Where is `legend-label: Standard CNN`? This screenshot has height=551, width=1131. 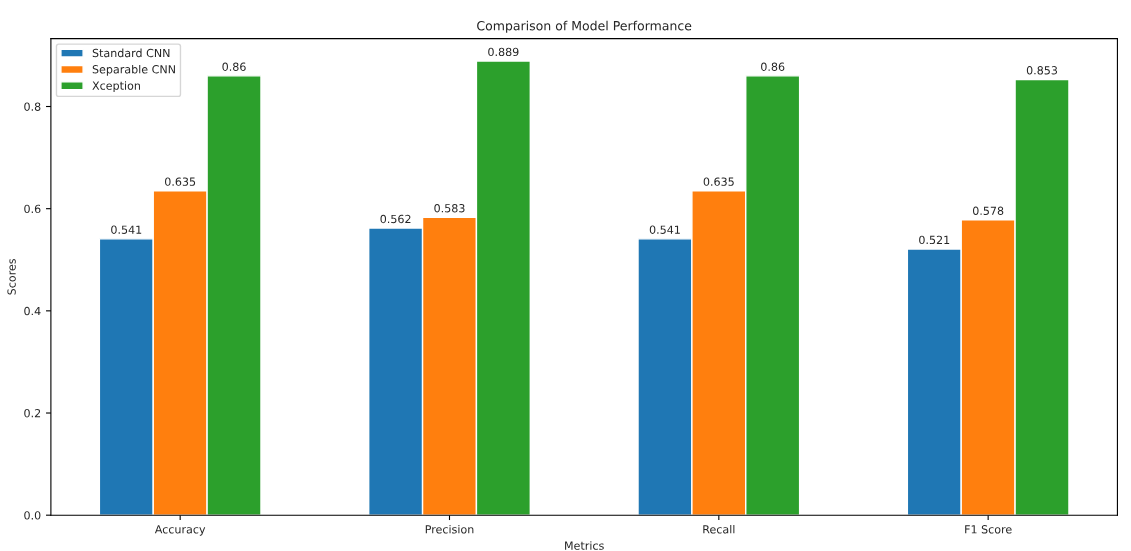 legend-label: Standard CNN is located at coordinates (131, 53).